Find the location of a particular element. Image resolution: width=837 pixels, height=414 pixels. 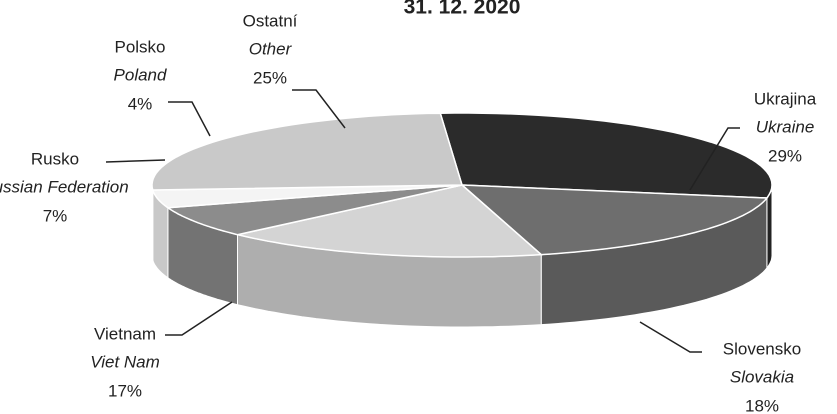

slice-side is located at coordinates (152, 223).